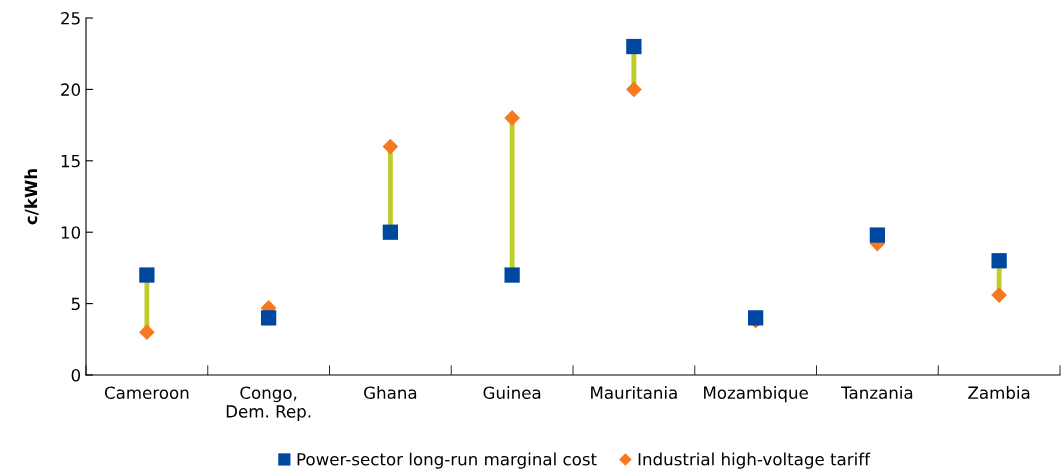 This screenshot has height=471, width=1063. Describe the element at coordinates (756, 394) in the screenshot. I see `x-tick-label: Mozambique` at that location.